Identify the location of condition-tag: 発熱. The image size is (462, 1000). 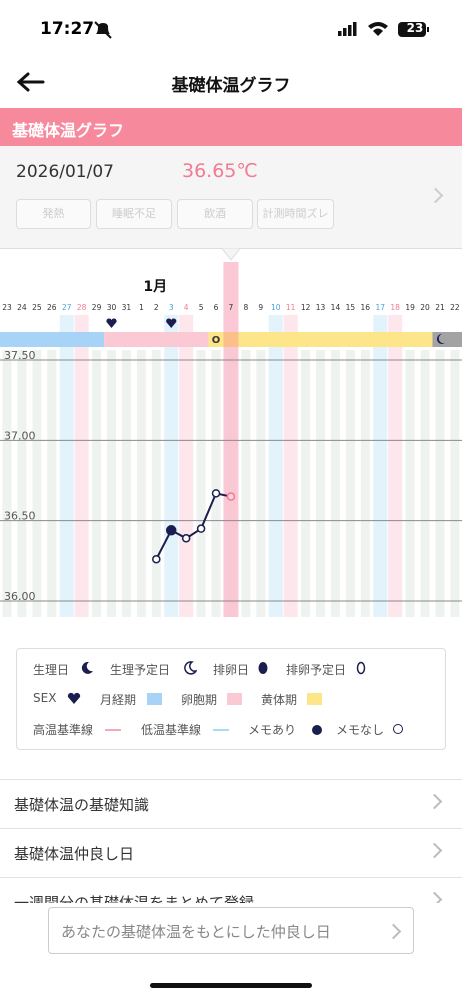
(53, 214).